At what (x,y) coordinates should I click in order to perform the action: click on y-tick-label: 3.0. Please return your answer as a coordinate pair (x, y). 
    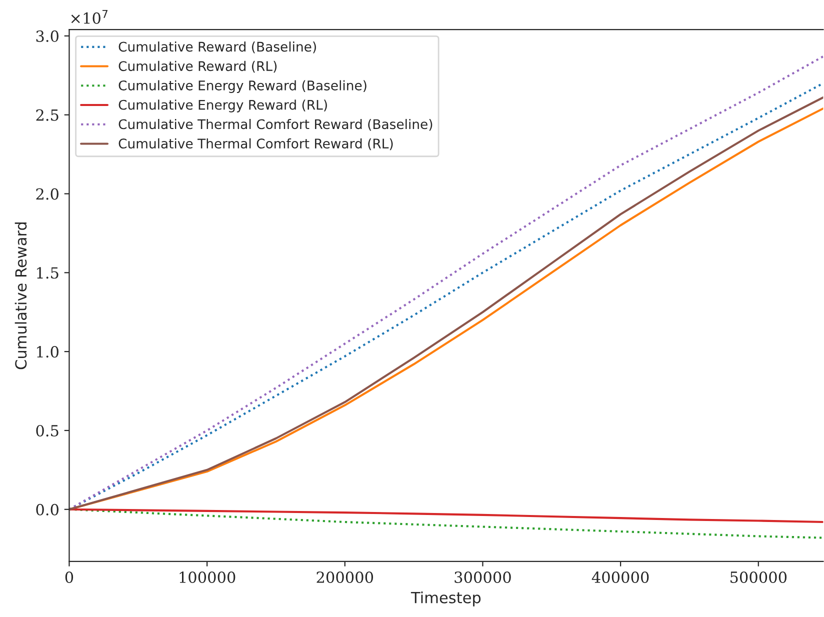
    Looking at the image, I should click on (47, 36).